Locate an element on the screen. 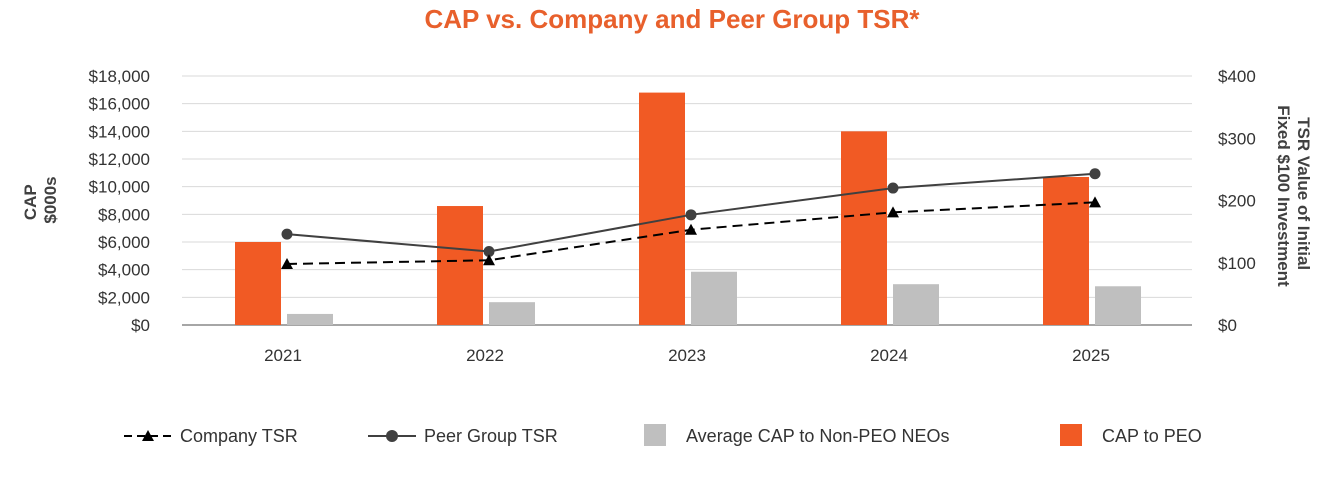 This screenshot has height=480, width=1344. legend-peer-group-tsr-label: Peer Group TSR is located at coordinates (491, 436).